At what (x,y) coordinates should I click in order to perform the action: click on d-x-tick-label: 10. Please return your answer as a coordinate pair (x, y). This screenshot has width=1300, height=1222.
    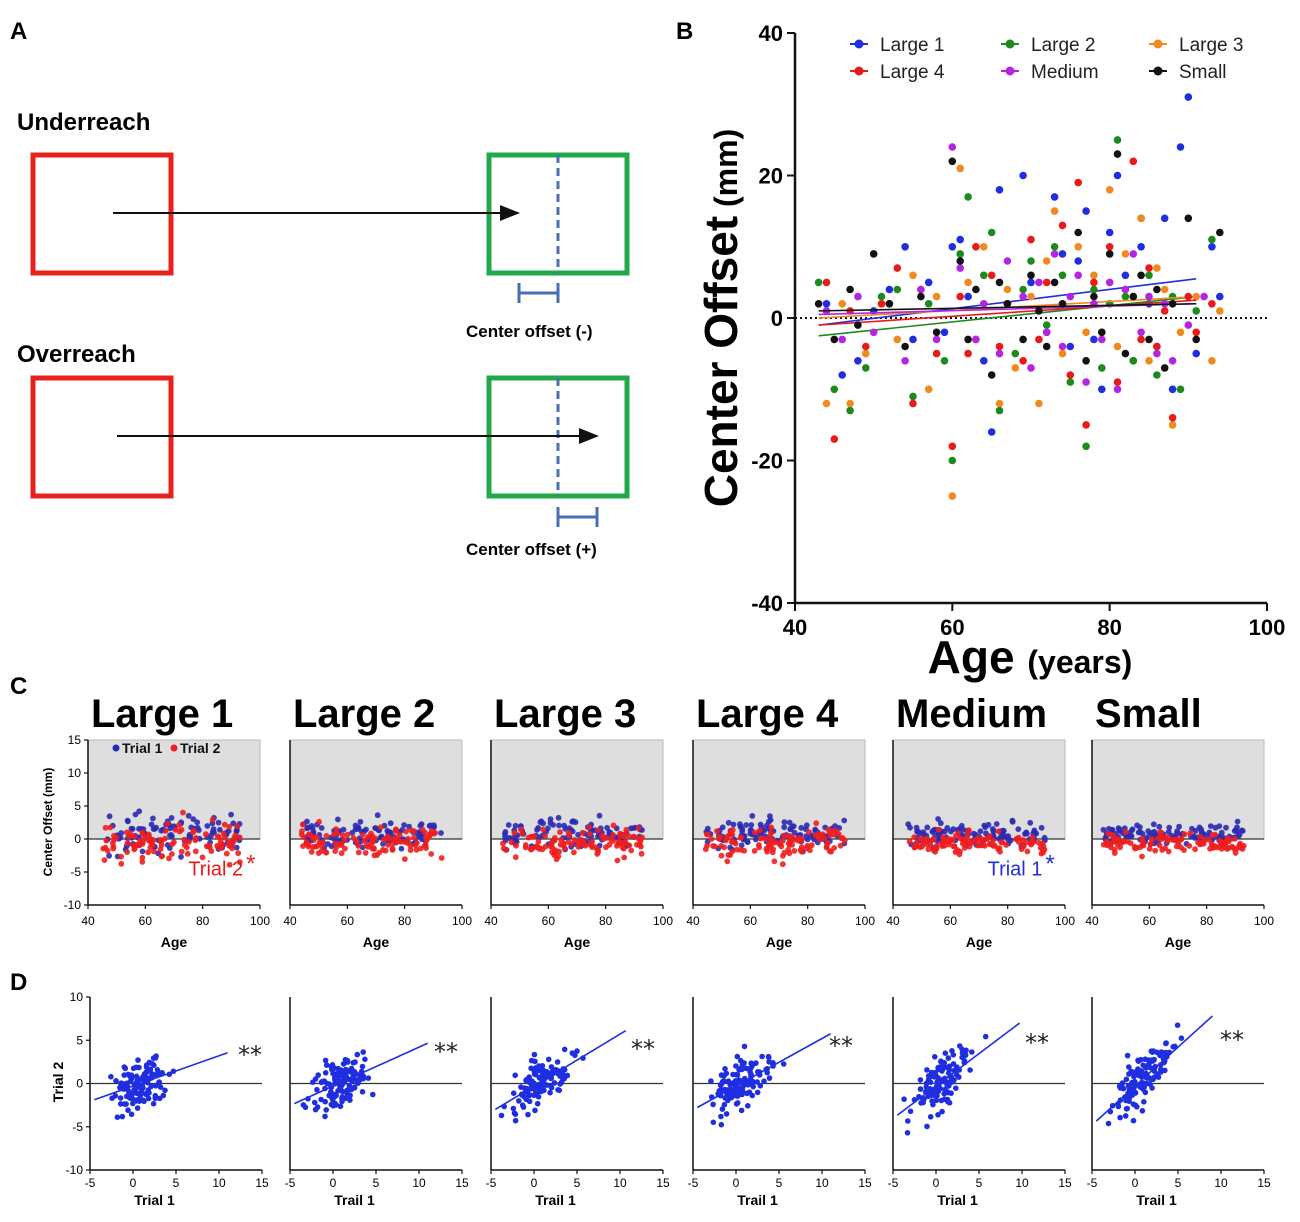
    Looking at the image, I should click on (1022, 1183).